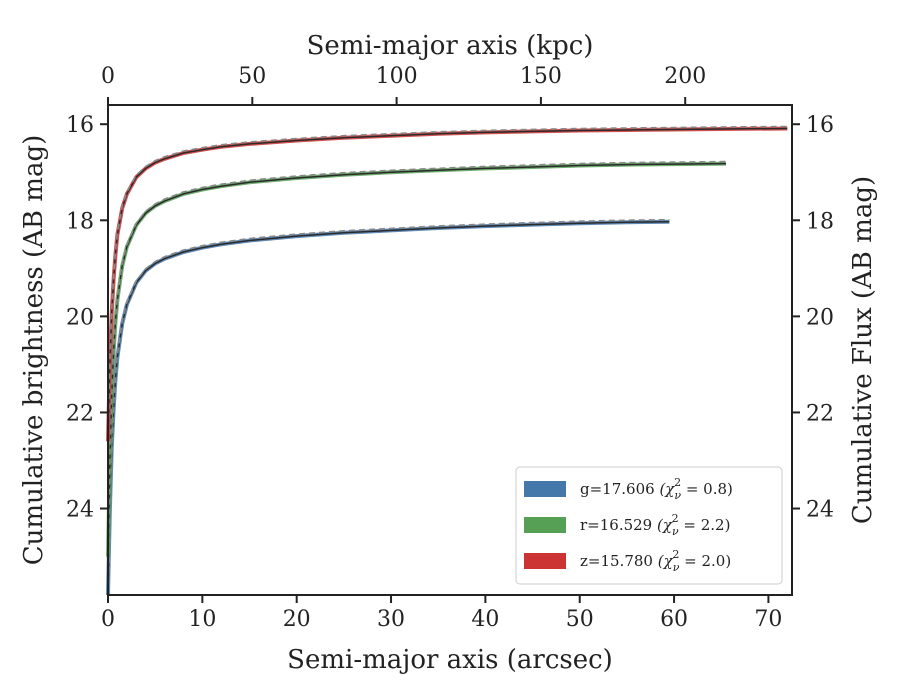 The height and width of the screenshot is (700, 900). I want to click on y-tick-label: 18, so click(80, 221).